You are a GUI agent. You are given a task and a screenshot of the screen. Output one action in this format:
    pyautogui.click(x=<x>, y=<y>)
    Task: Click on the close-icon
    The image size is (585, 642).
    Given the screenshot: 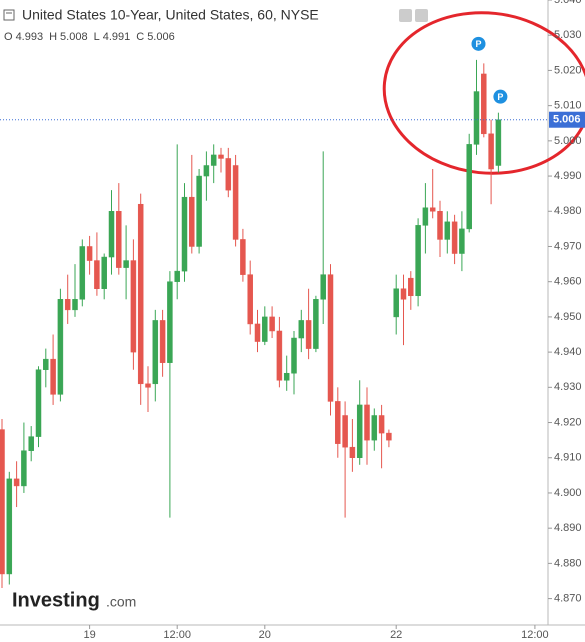 What is the action you would take?
    pyautogui.click(x=421, y=15)
    